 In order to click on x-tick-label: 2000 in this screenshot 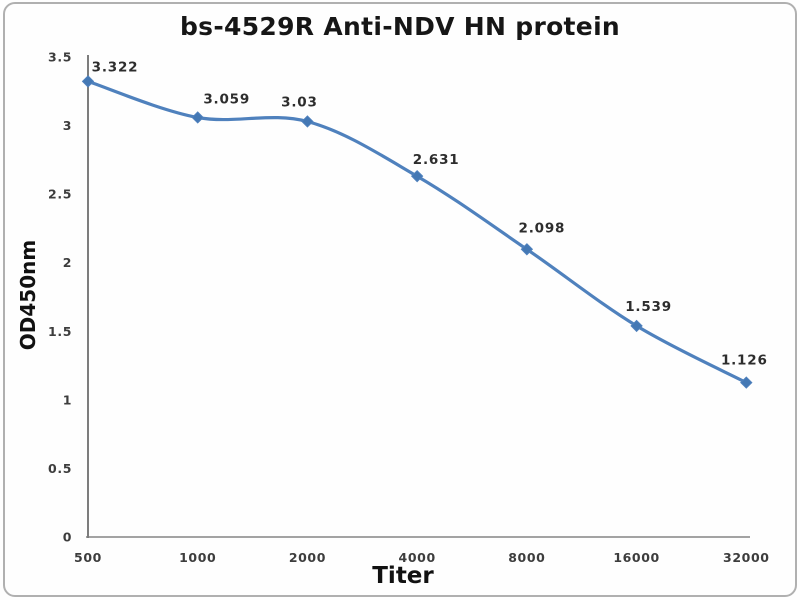, I will do `click(307, 557)`.